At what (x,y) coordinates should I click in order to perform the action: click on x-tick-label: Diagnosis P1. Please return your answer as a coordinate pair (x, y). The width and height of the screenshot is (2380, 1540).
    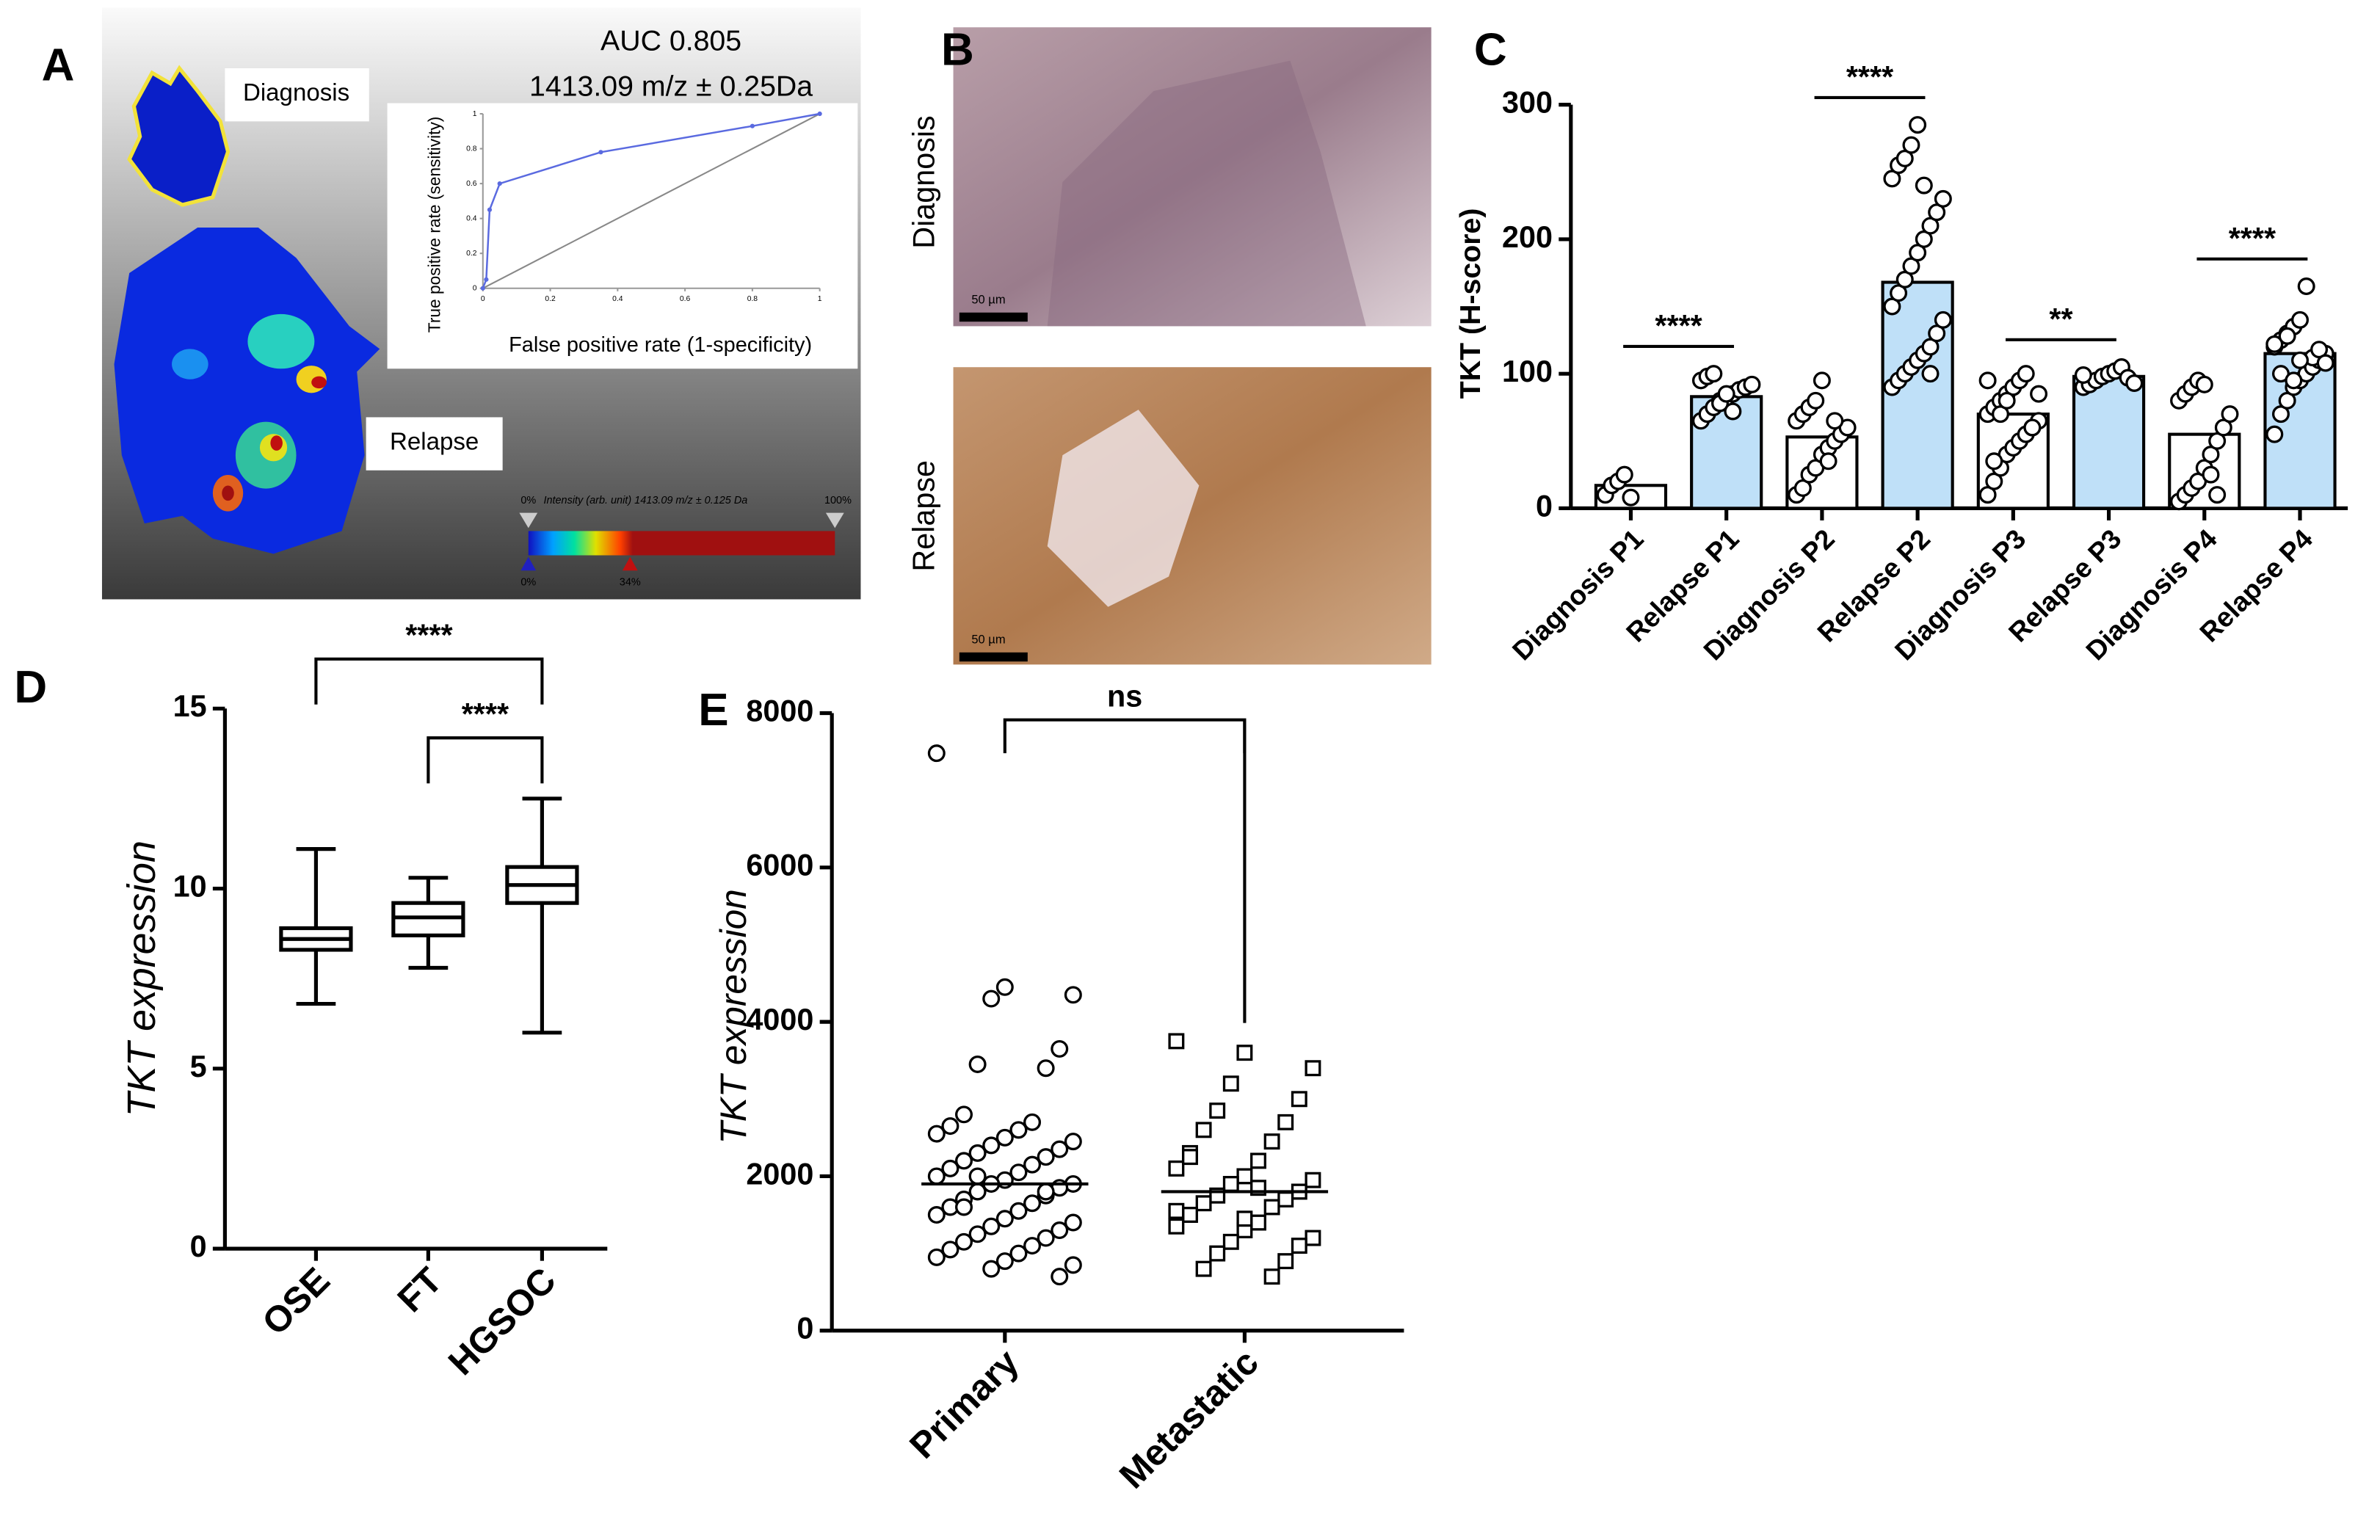
    Looking at the image, I should click on (1578, 595).